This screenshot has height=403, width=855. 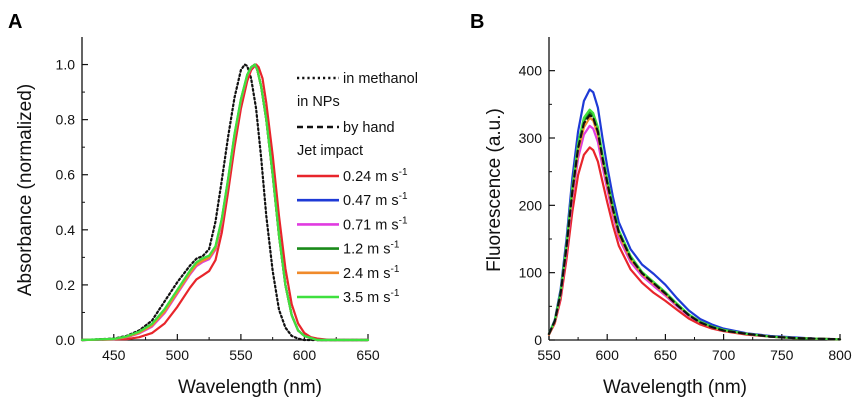 I want to click on y-tick-label: 200, so click(x=531, y=205).